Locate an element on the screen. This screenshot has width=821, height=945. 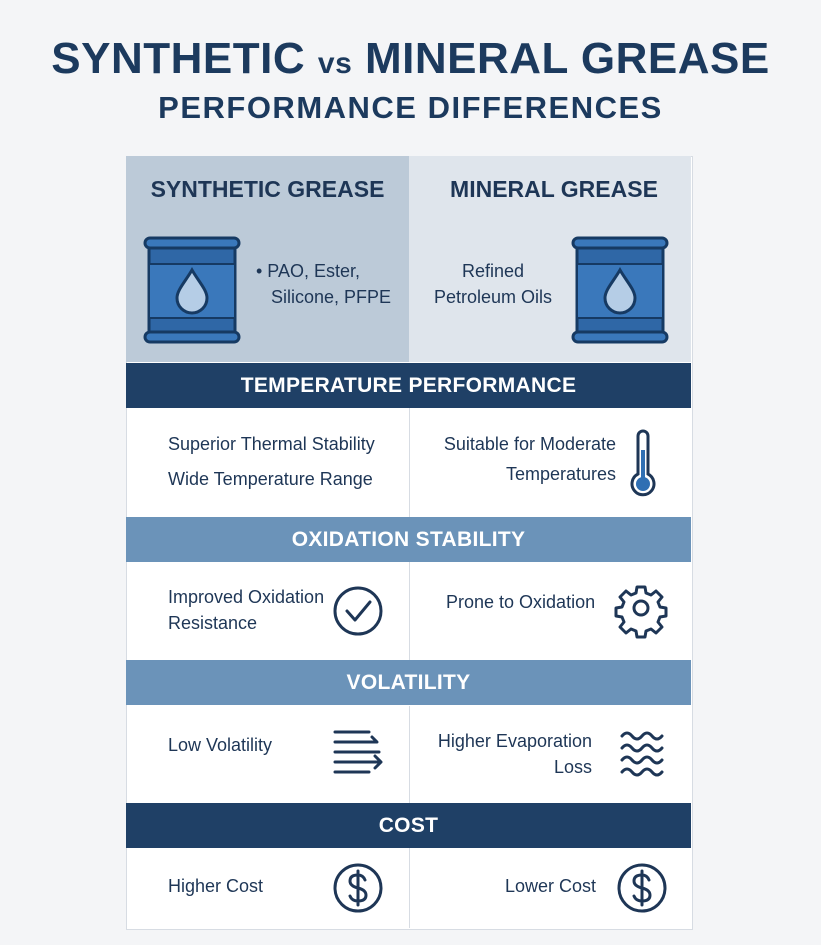
section-bar: TEMPERATURE PERFORMANCE is located at coordinates (408, 385).